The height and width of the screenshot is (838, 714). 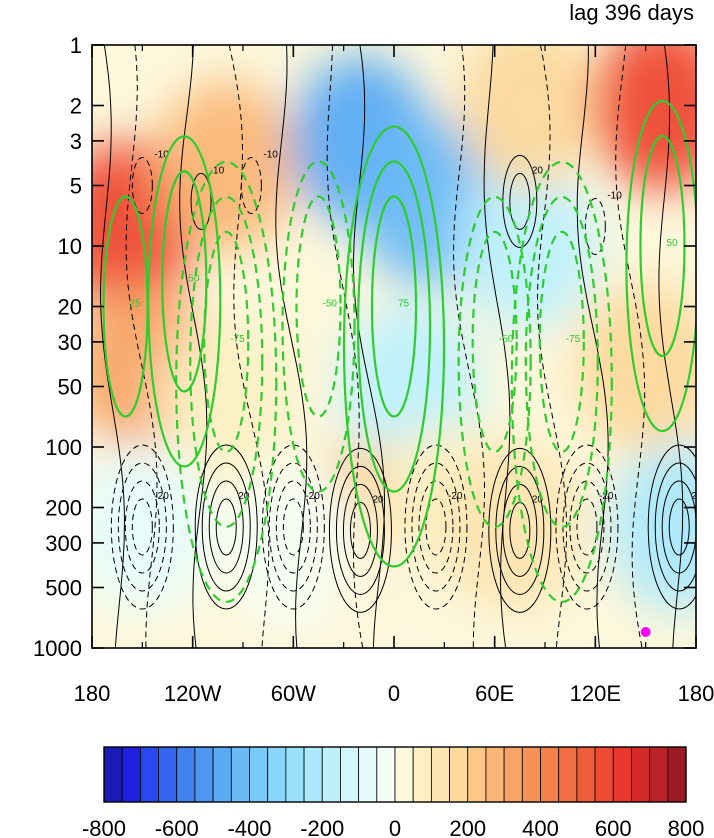 What do you see at coordinates (506, 339) in the screenshot?
I see `green-contour-label-5: -50` at bounding box center [506, 339].